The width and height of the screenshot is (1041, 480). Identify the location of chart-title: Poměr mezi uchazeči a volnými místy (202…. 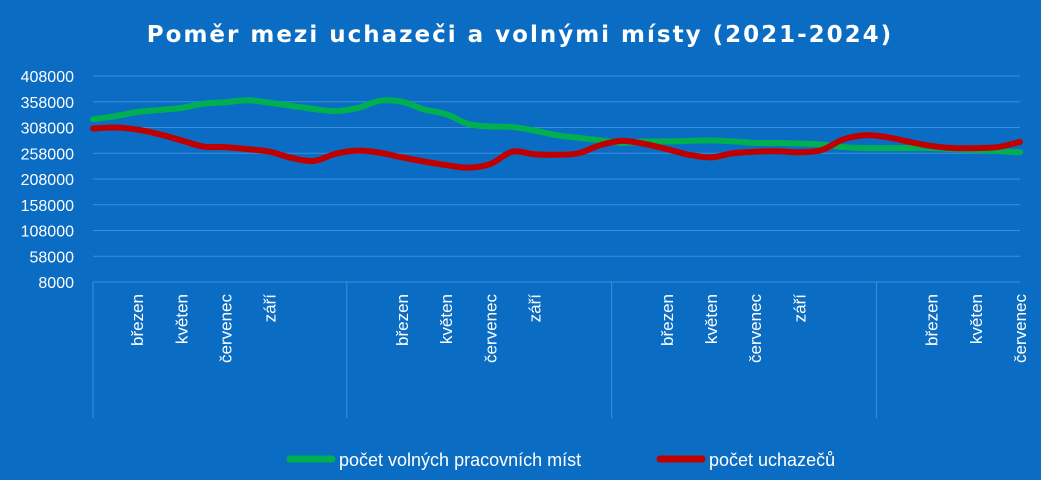
(520, 35).